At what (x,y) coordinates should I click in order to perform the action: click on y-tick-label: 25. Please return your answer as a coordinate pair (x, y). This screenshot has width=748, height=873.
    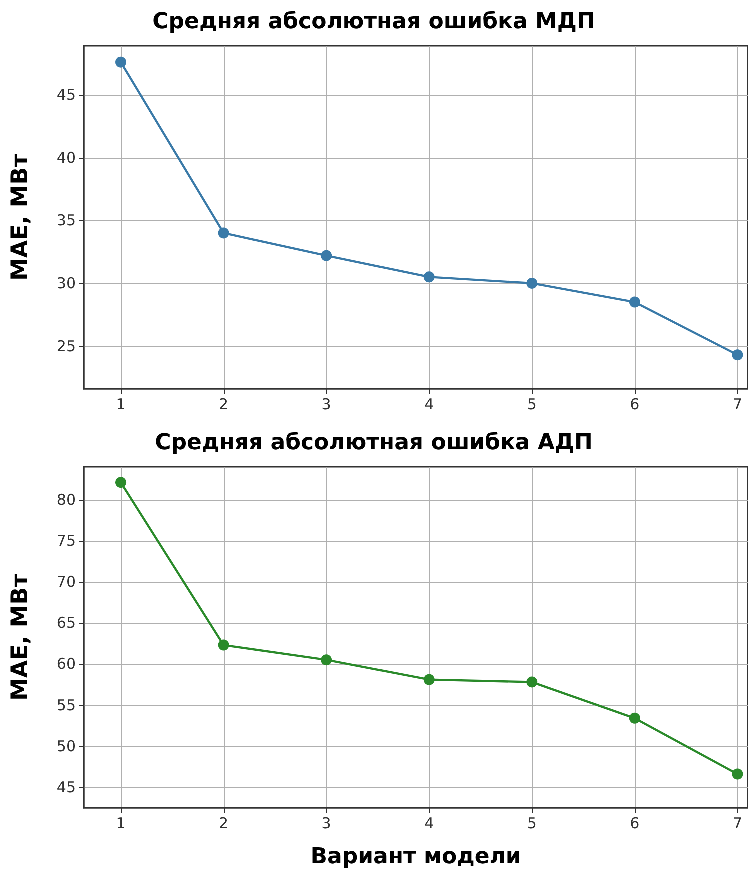
    Looking at the image, I should click on (66, 346).